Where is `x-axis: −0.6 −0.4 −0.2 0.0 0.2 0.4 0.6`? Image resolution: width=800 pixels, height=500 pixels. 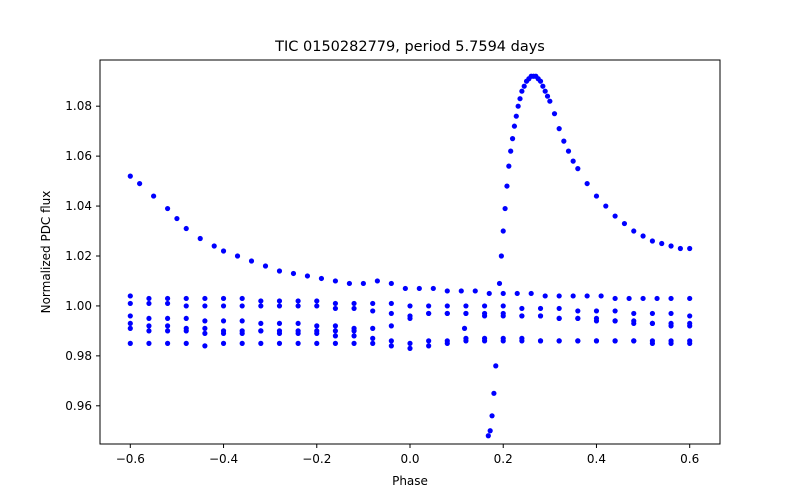 x-axis: −0.6 −0.4 −0.2 0.0 0.2 0.4 0.6 is located at coordinates (407, 455).